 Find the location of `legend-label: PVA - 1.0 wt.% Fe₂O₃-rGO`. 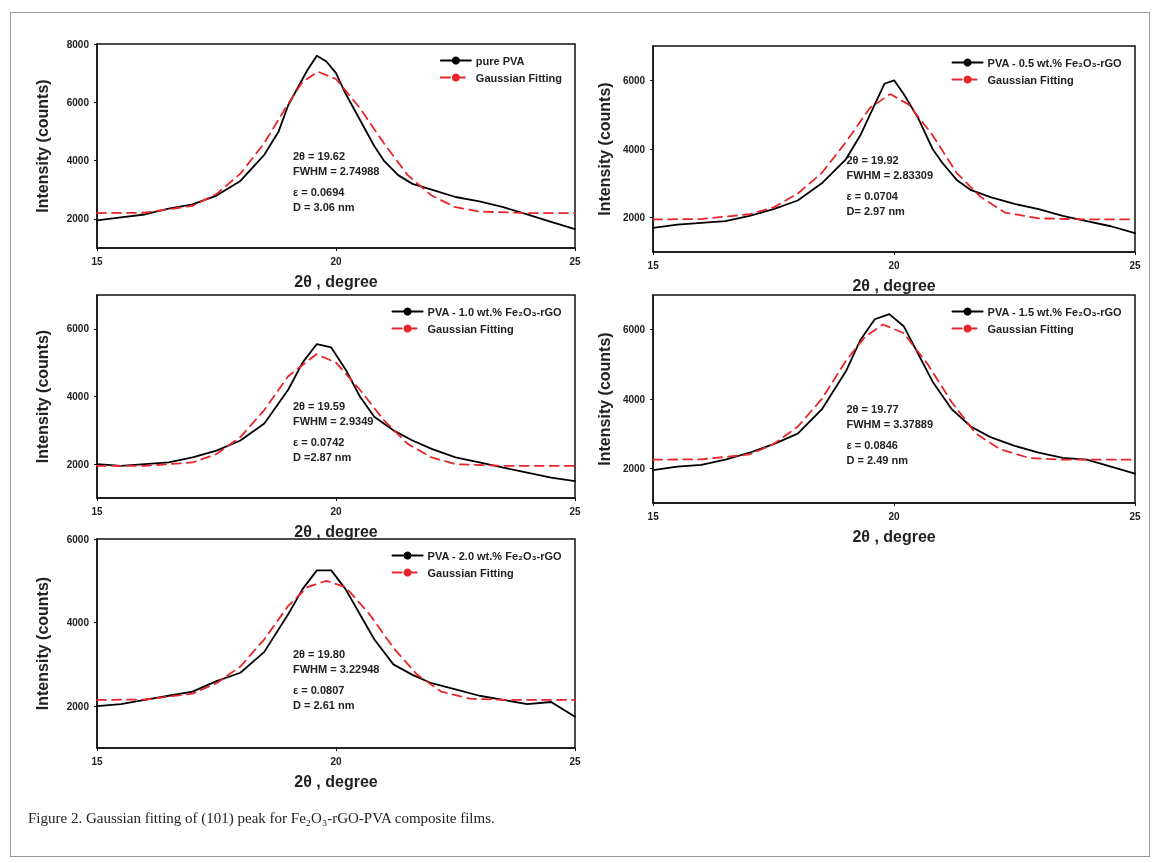

legend-label: PVA - 1.0 wt.% Fe₂O₃-rGO is located at coordinates (495, 311).